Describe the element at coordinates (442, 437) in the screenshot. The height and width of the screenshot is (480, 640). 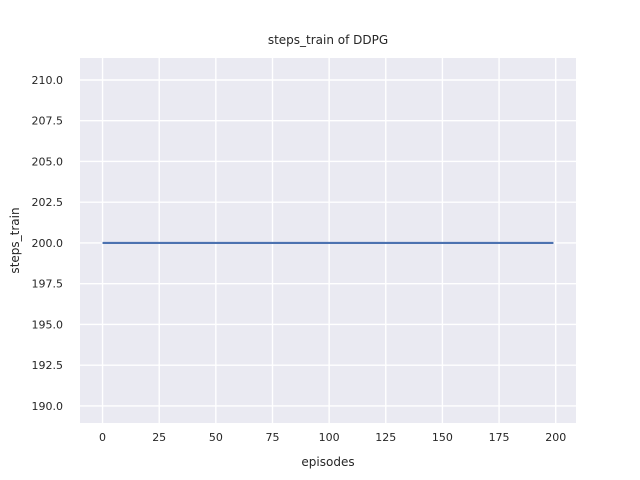
I see `x-tick-label: 150` at that location.